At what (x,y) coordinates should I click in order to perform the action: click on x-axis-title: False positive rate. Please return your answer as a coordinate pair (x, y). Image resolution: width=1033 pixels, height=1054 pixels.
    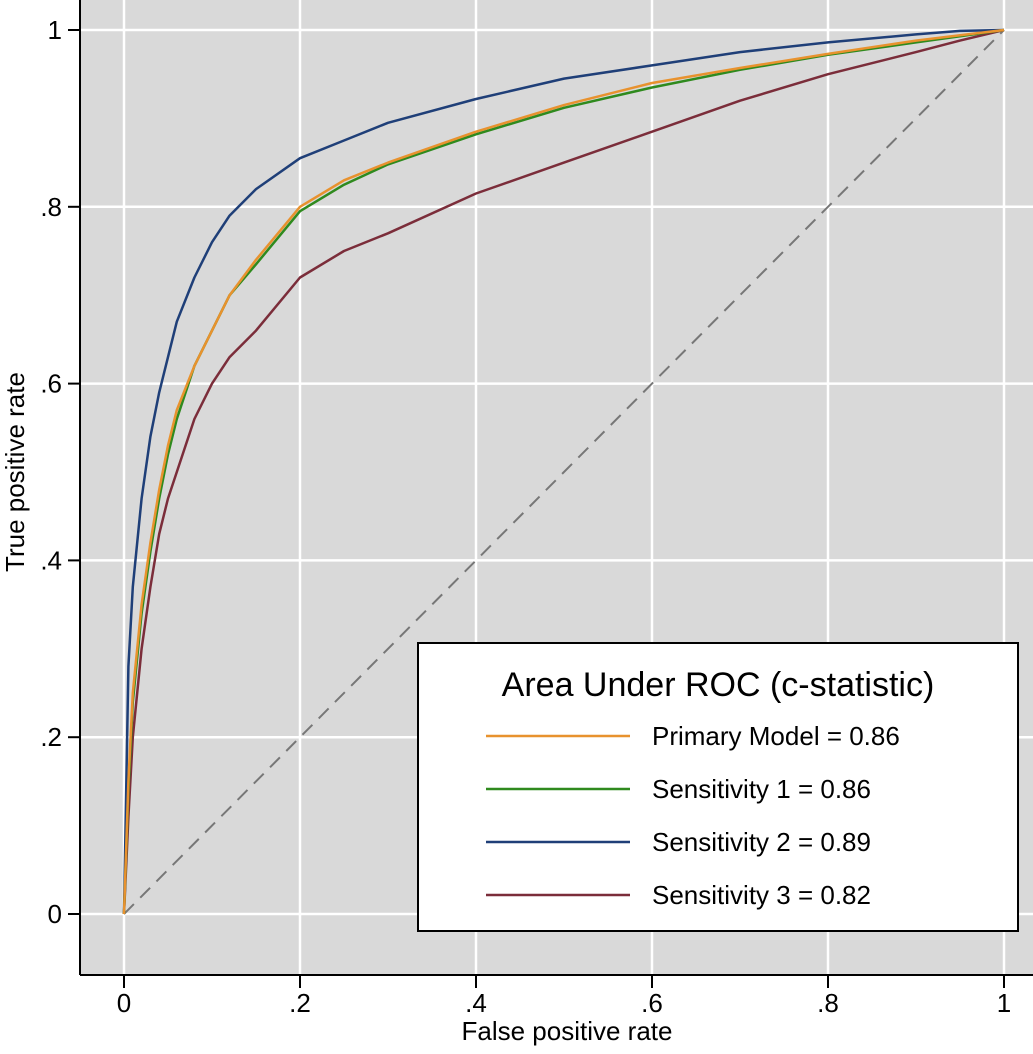
    Looking at the image, I should click on (567, 1031).